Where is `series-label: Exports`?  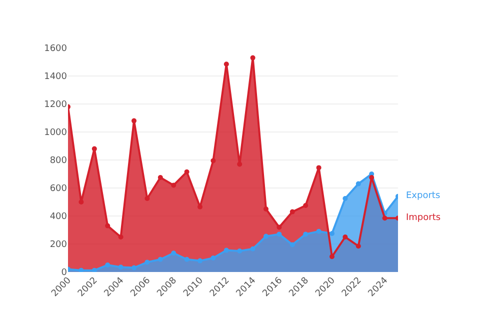 series-label: Exports is located at coordinates (423, 196).